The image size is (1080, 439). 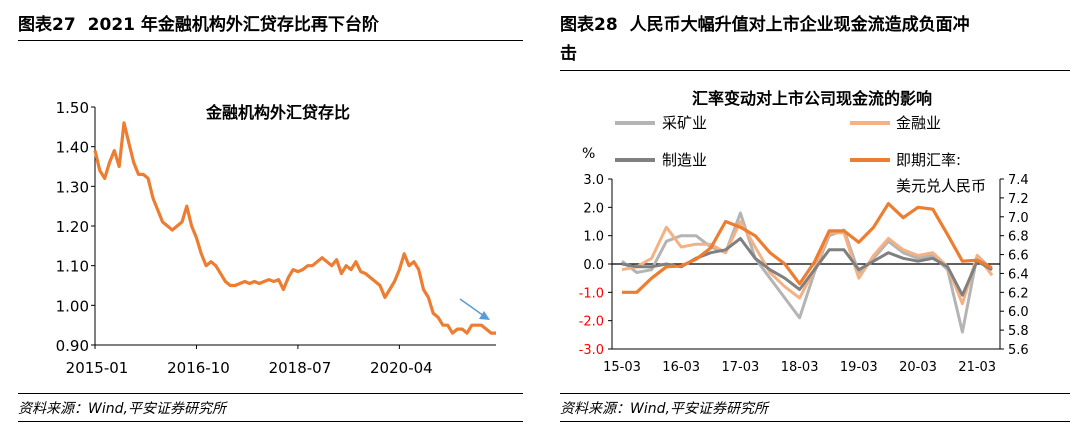 I want to click on figure-27-title: 图表27 2021 年金融机构外汇贷存比再下台阶, so click(x=198, y=25).